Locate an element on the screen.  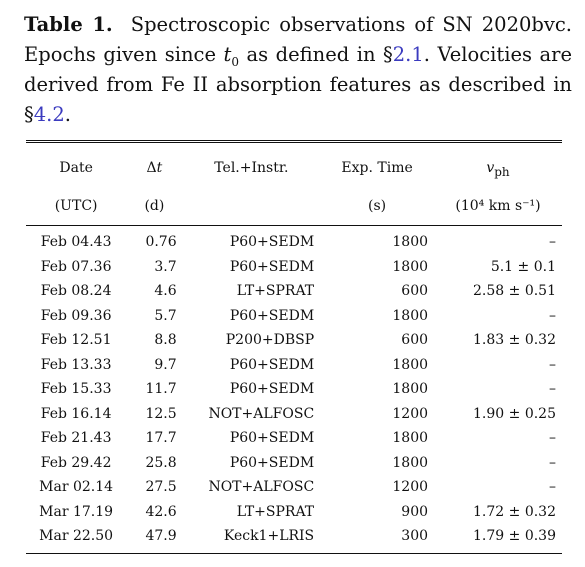
cell-date: Feb 29.42 is located at coordinates (76, 462).